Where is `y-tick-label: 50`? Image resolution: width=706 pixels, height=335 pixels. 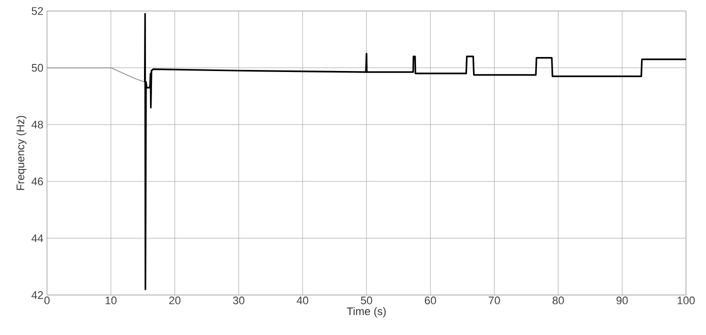
y-tick-label: 50 is located at coordinates (38, 68).